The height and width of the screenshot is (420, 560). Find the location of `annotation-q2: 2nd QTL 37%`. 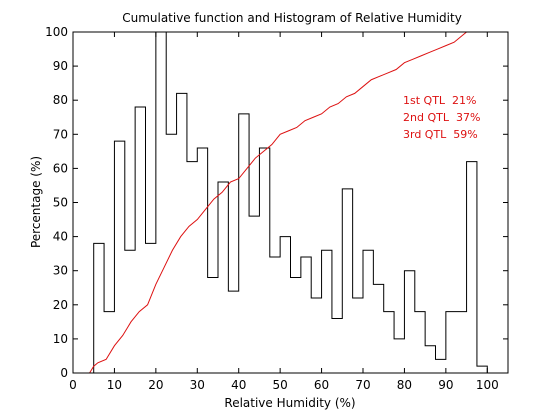

annotation-q2: 2nd QTL 37% is located at coordinates (441, 117).